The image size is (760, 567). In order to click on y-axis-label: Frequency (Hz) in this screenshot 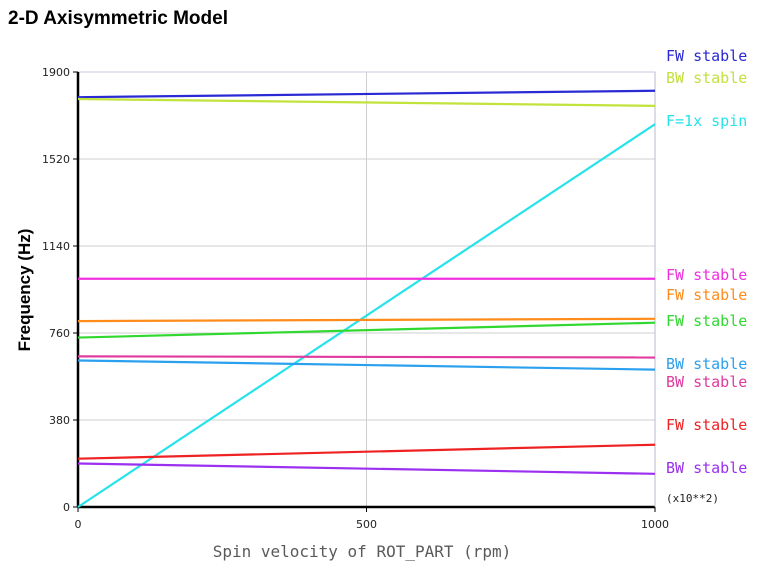, I will do `click(24, 290)`.